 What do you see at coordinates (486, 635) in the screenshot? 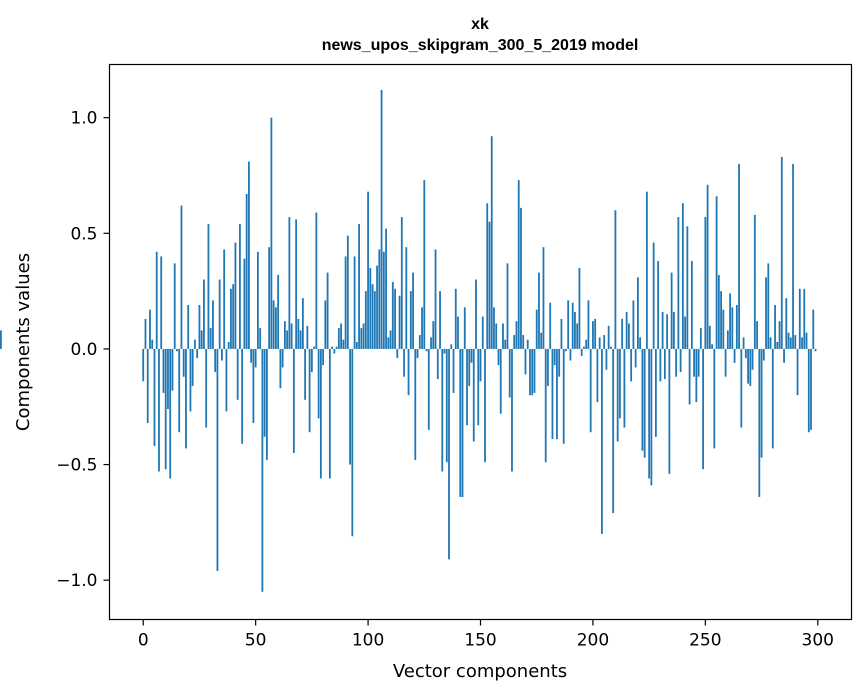
I see `x-axis-ticks: 0 50 100 150 200 250 300` at bounding box center [486, 635].